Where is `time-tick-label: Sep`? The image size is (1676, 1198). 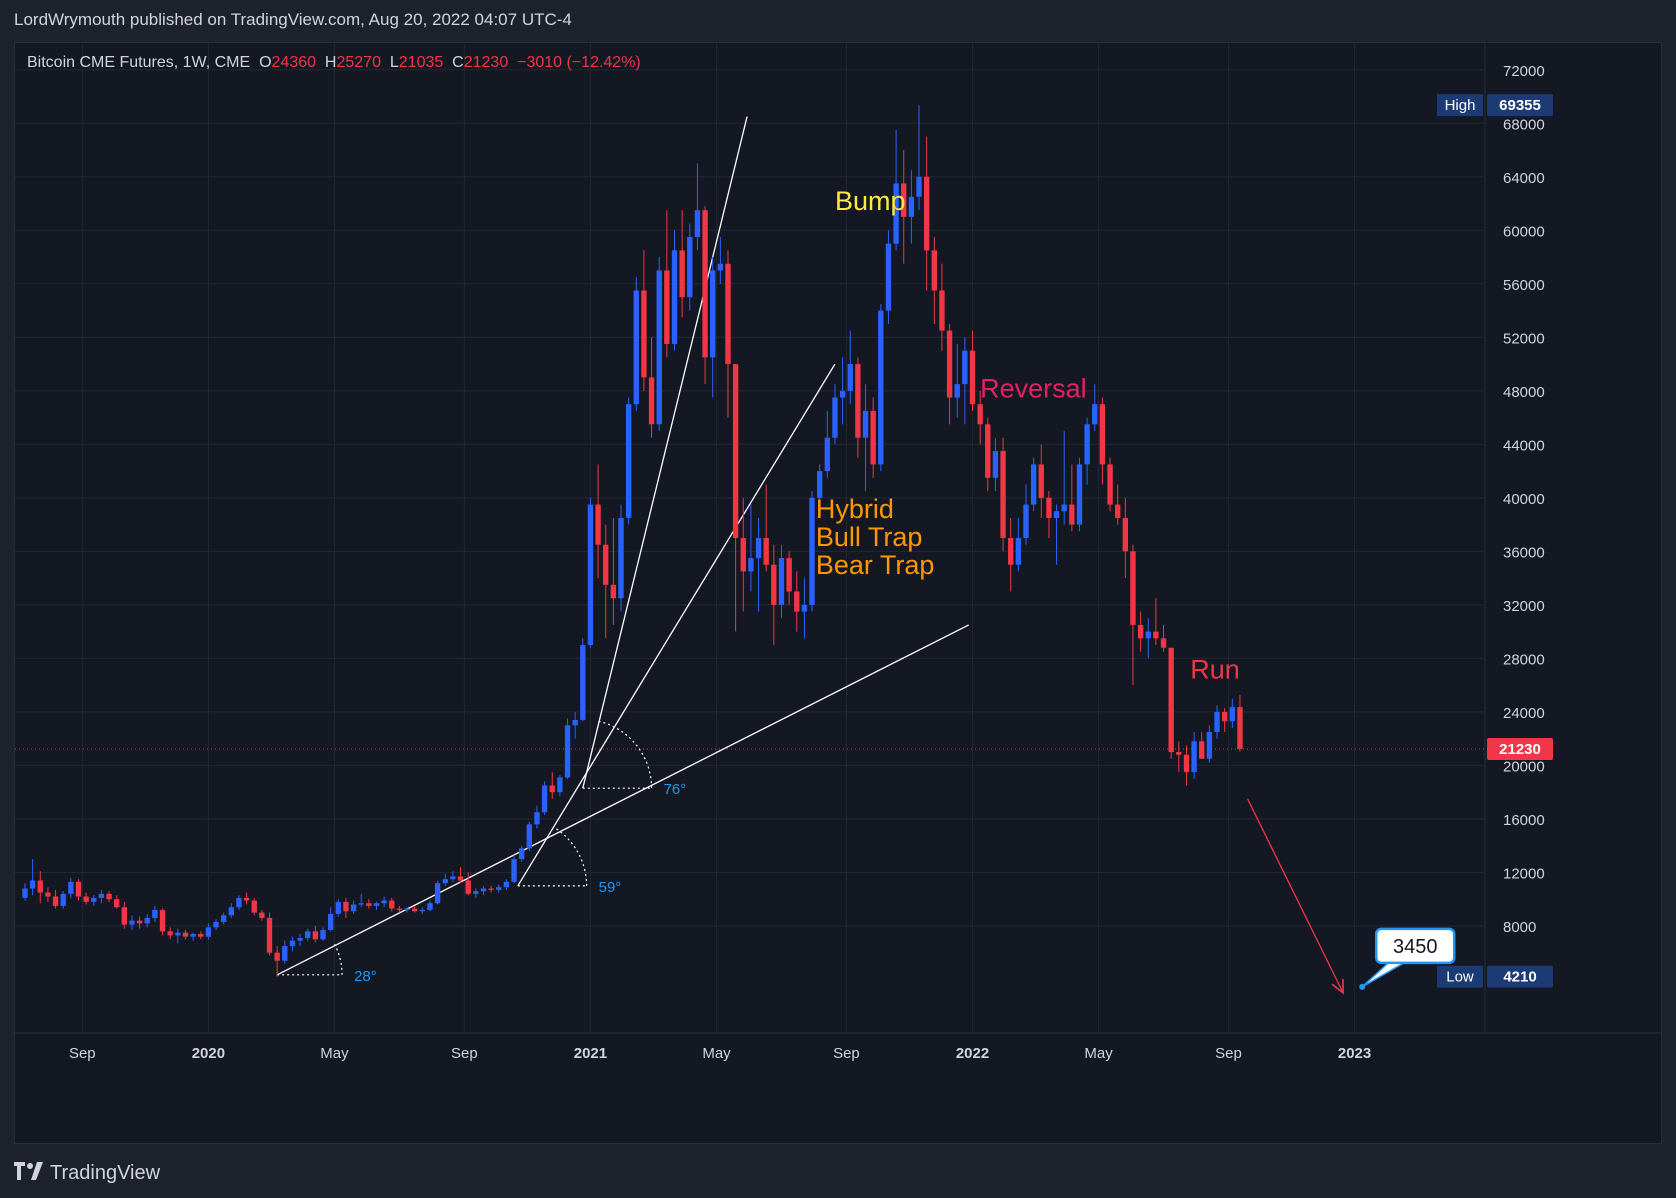 time-tick-label: Sep is located at coordinates (846, 1053).